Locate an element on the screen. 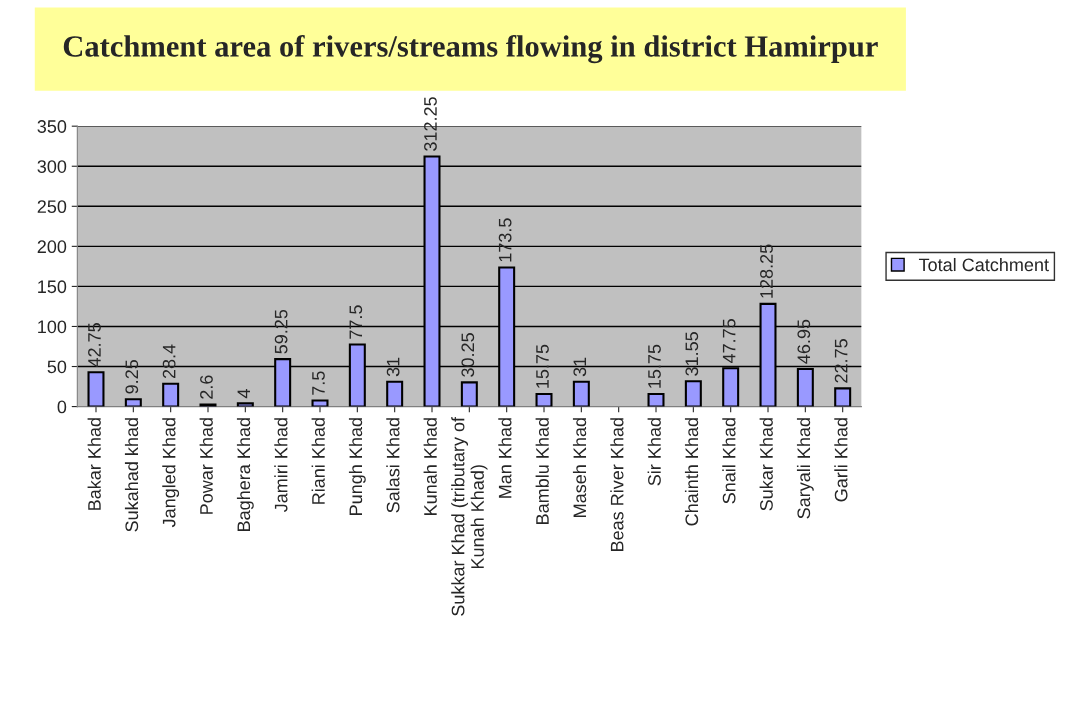 This screenshot has height=701, width=1074. x-tick-label: Jamiri Khad is located at coordinates (281, 465).